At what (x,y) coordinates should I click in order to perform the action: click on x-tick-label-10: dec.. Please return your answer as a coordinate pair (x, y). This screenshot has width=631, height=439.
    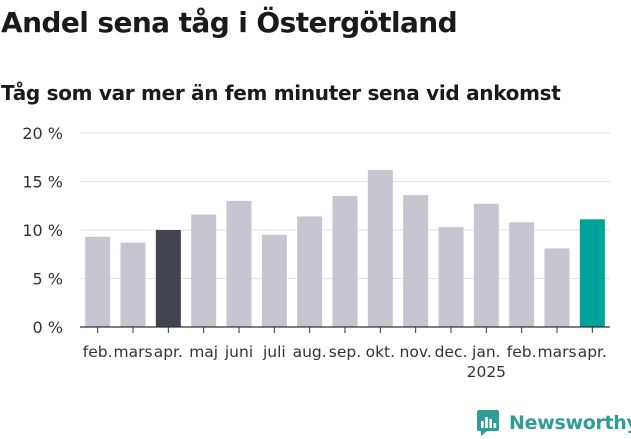
    Looking at the image, I should click on (451, 352).